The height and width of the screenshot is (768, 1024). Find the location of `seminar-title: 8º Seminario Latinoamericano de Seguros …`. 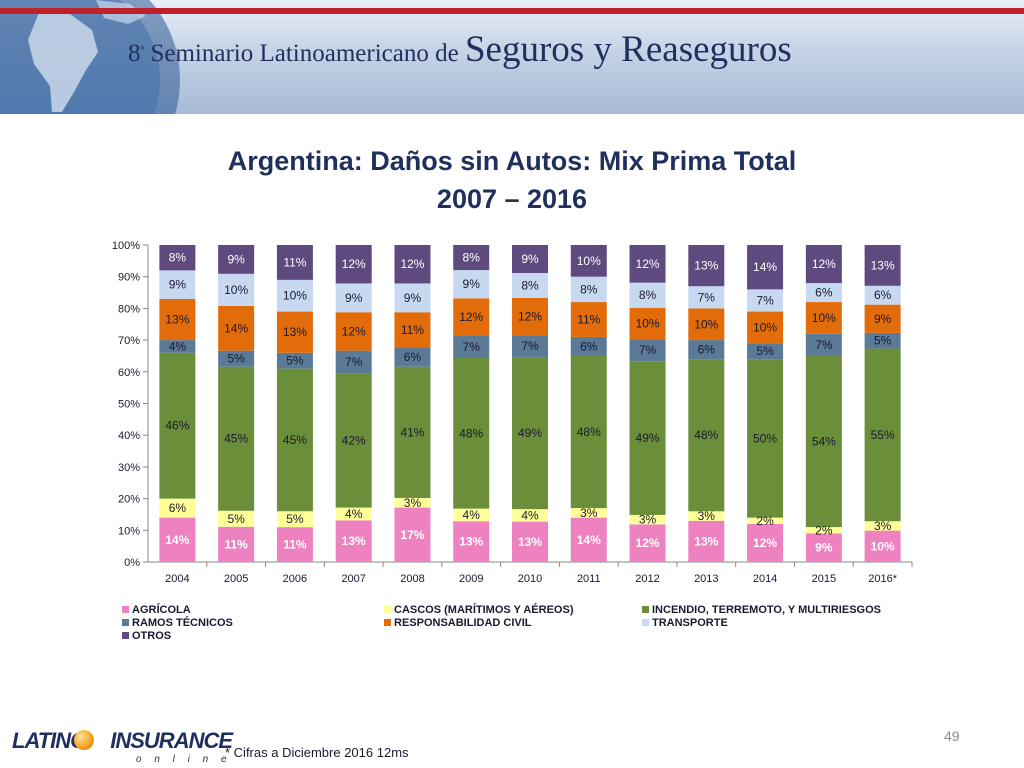

seminar-title: 8º Seminario Latinoamericano de Seguros … is located at coordinates (460, 49).